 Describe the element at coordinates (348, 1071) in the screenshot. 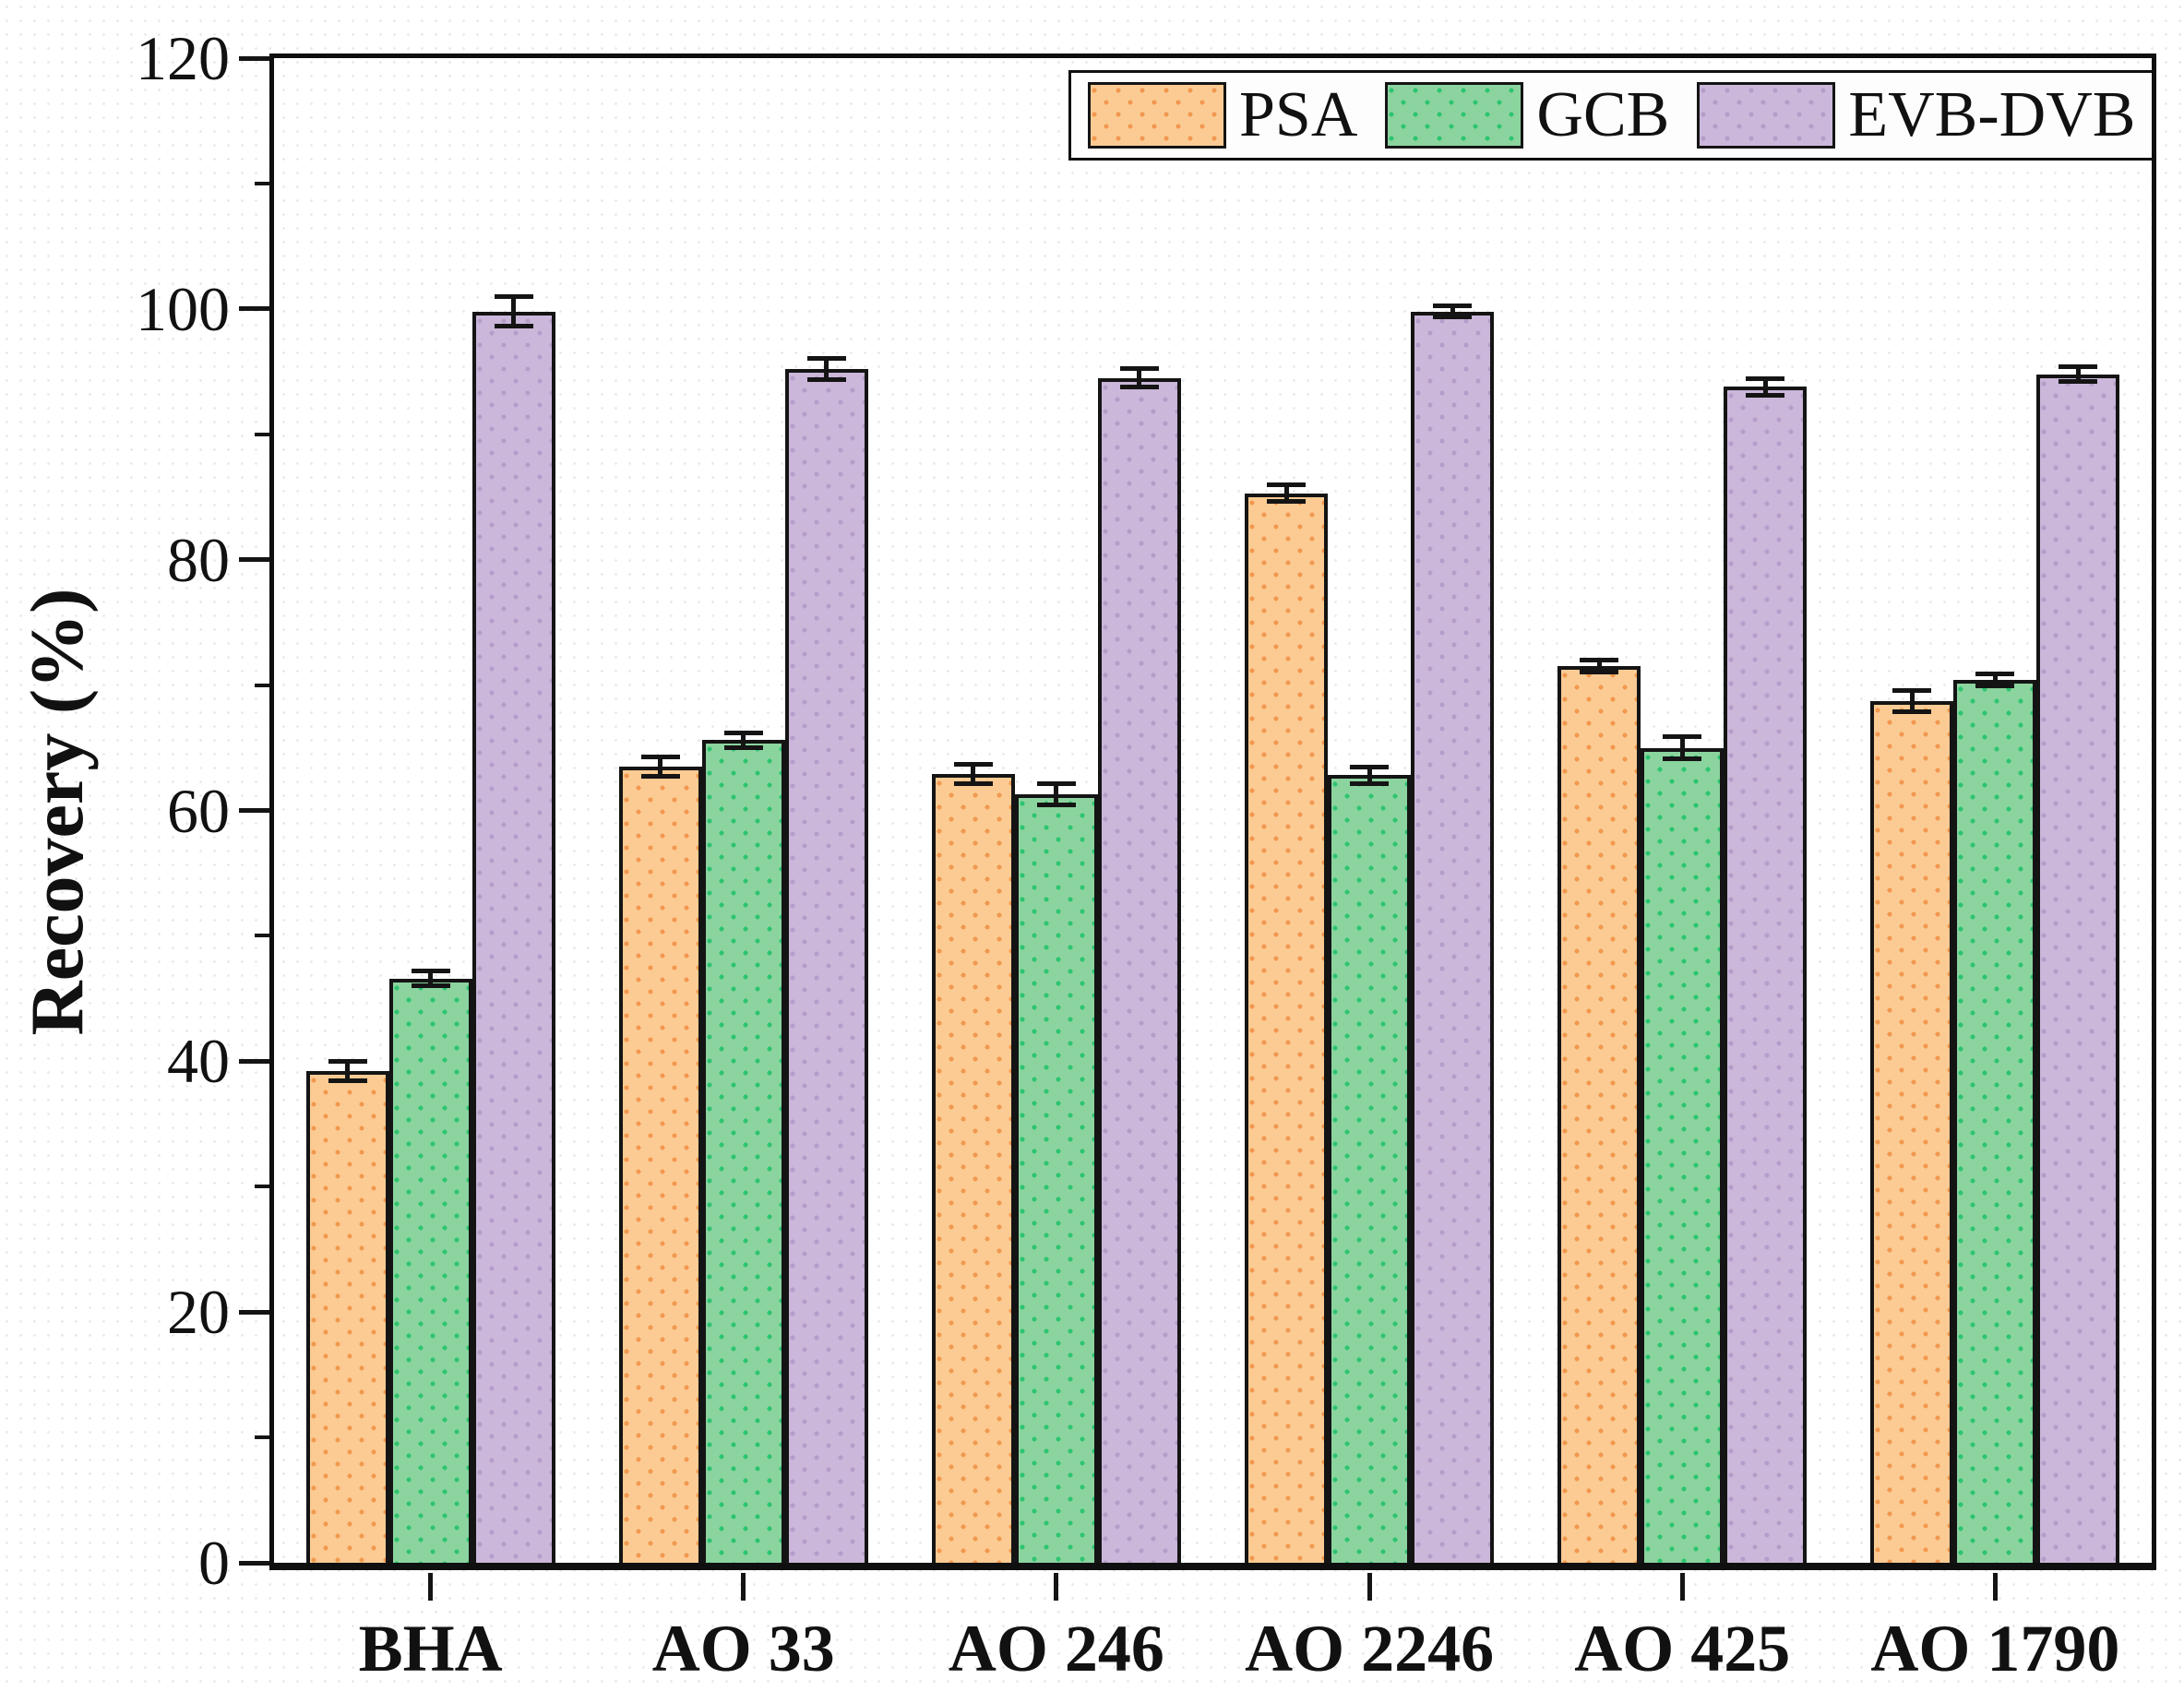

I see `error-bar-psa-bha` at that location.